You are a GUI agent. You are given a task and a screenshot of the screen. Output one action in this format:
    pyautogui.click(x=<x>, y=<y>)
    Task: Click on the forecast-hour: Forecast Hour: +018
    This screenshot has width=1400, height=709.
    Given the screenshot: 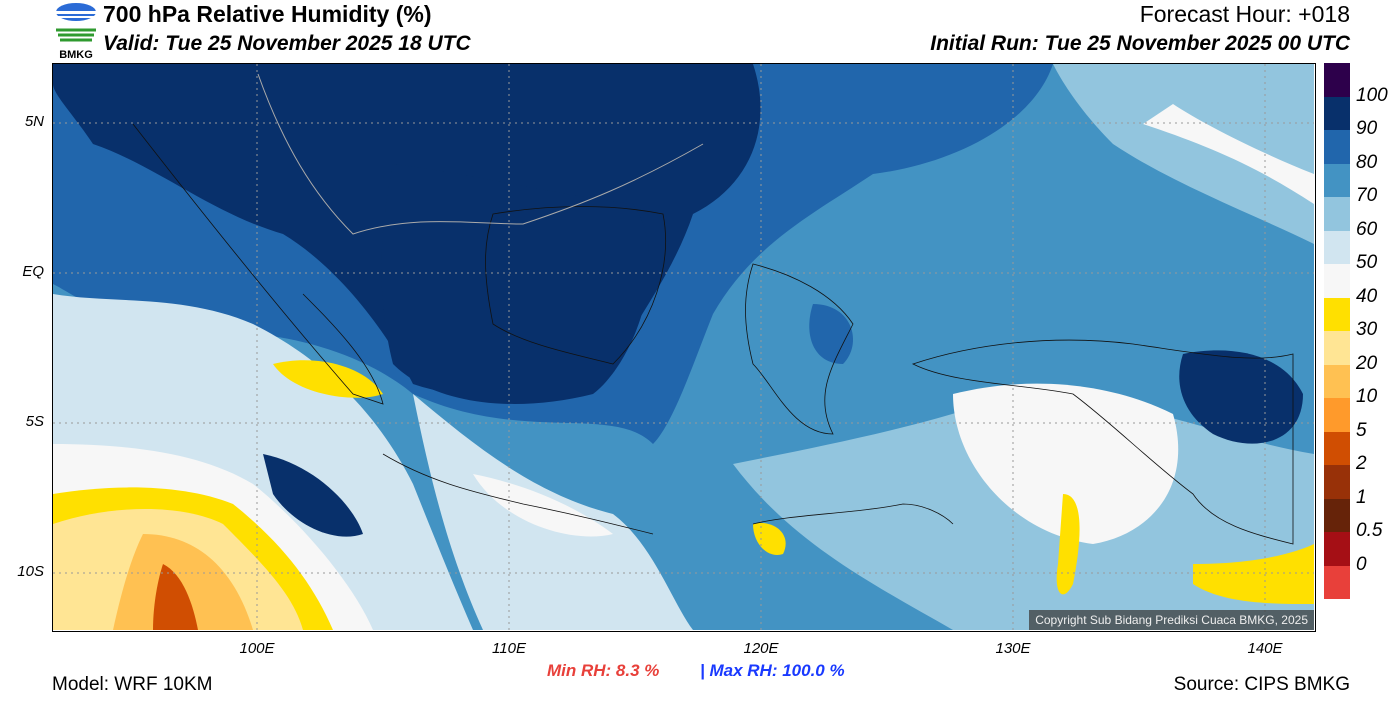 What is the action you would take?
    pyautogui.click(x=1244, y=14)
    